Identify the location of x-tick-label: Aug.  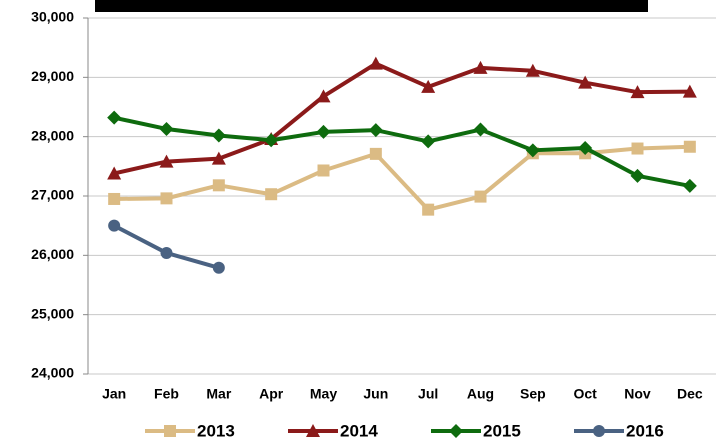
(480, 394).